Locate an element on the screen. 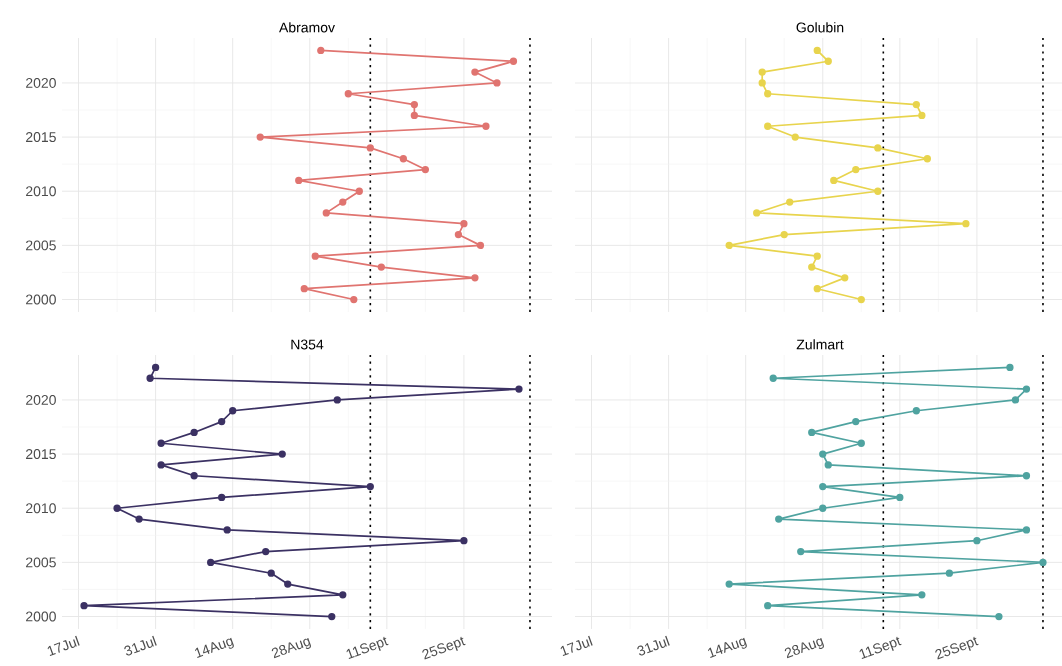 Image resolution: width=1062 pixels, height=666 pixels. y-tick-label: 2015 is located at coordinates (41, 137).